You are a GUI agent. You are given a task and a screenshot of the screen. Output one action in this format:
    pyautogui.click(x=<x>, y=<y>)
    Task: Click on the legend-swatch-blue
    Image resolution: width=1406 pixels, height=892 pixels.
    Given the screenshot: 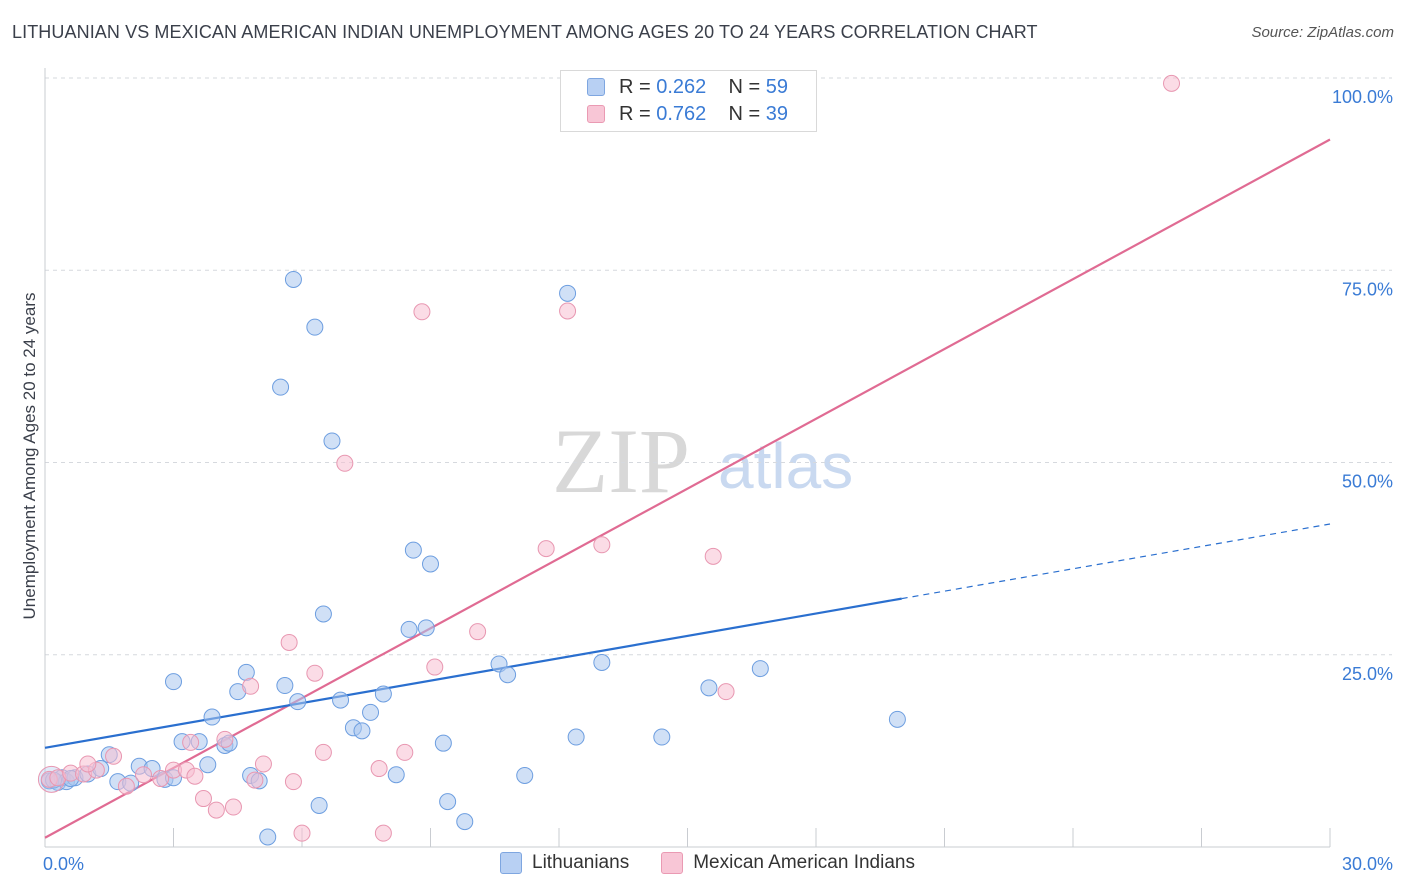 What is the action you would take?
    pyautogui.click(x=596, y=87)
    